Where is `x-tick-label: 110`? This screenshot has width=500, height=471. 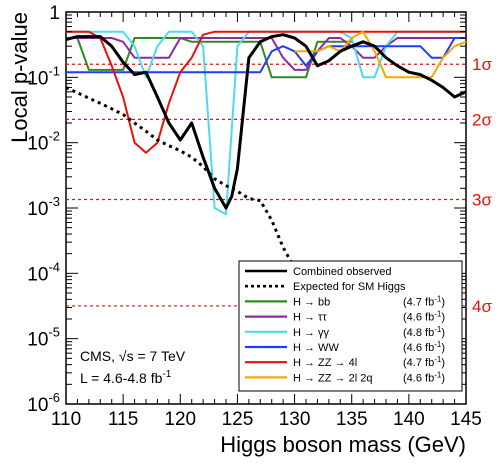
x-tick-label: 110 is located at coordinates (66, 419).